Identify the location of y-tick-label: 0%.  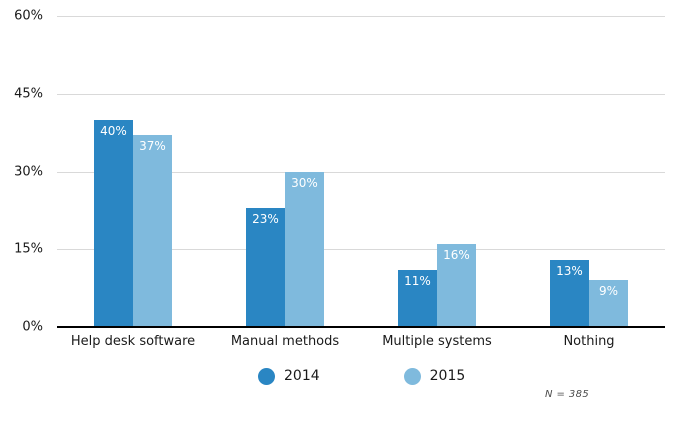
(32, 327).